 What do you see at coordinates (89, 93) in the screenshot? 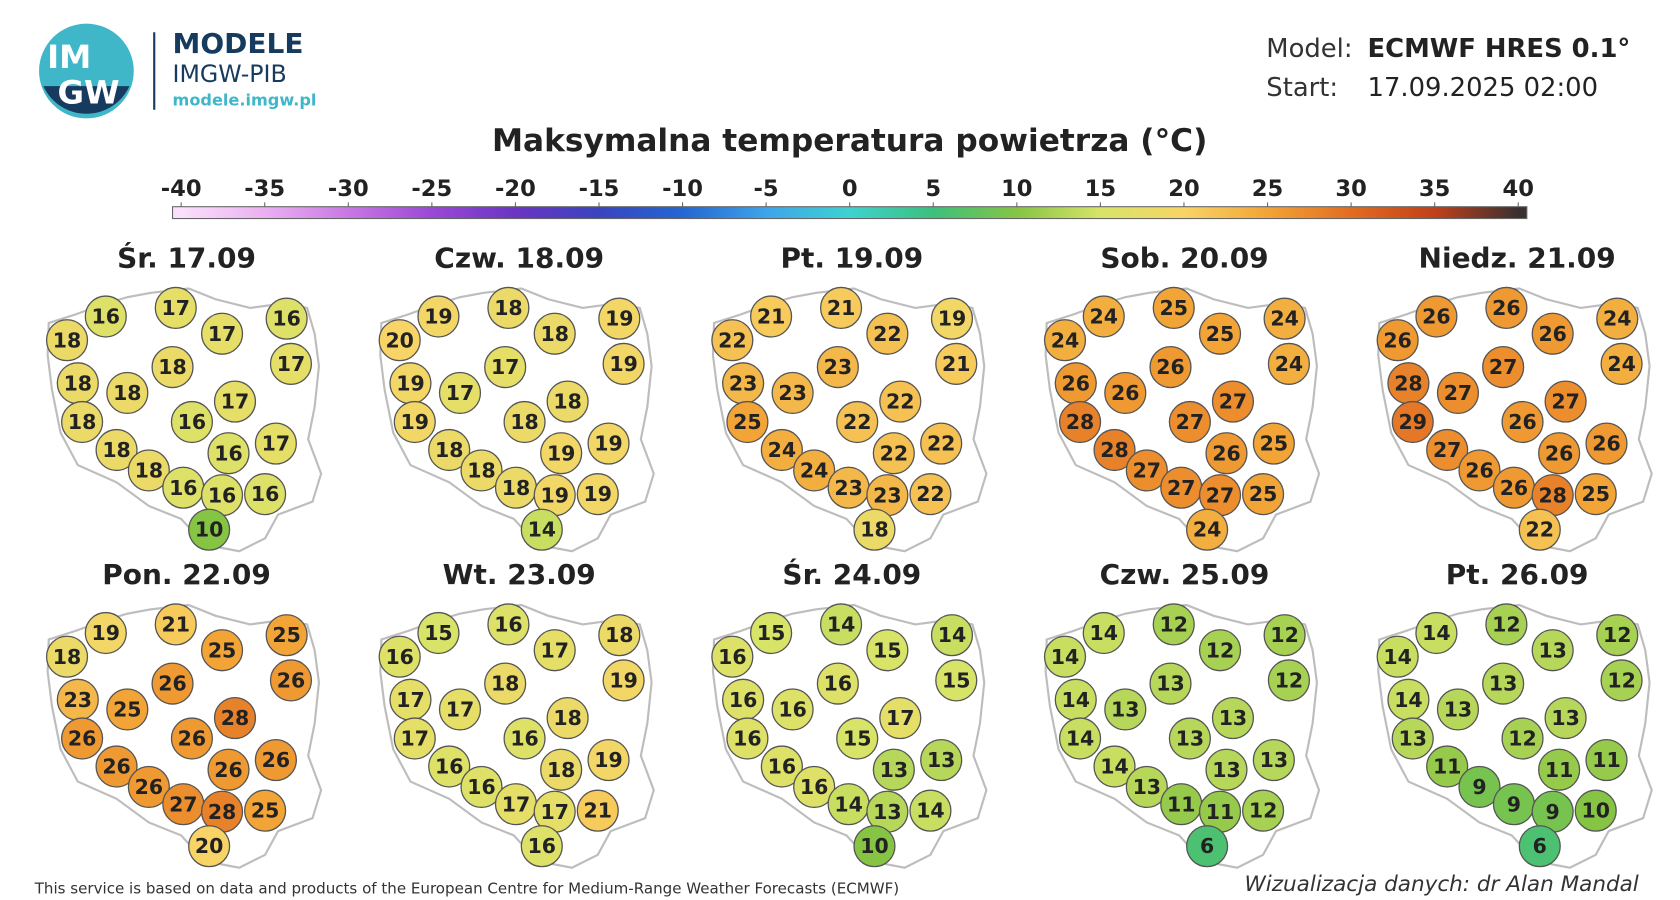
I see `logo-text: GW` at bounding box center [89, 93].